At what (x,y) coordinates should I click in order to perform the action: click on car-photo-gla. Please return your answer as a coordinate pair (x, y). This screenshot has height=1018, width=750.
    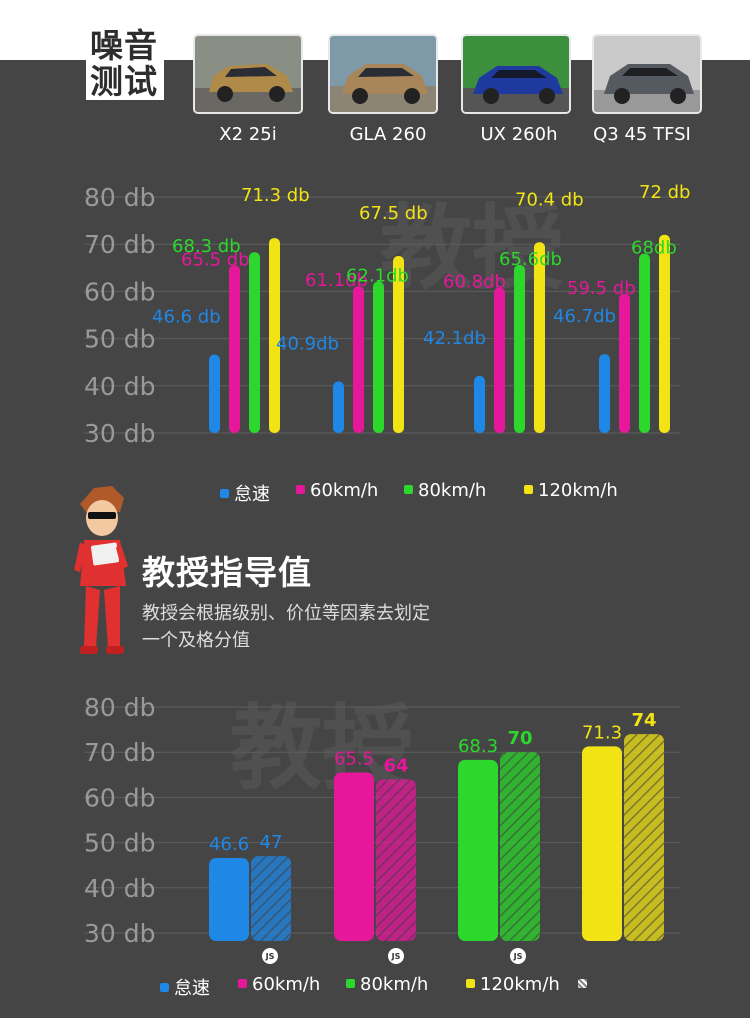
    Looking at the image, I should click on (383, 74).